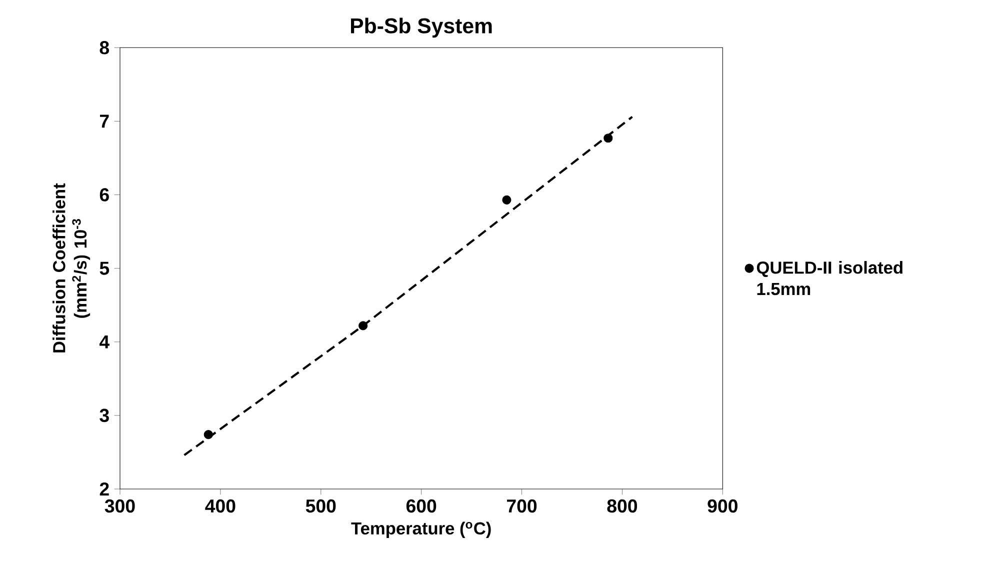  Describe the element at coordinates (105, 268) in the screenshot. I see `y-tick-label: 5` at that location.